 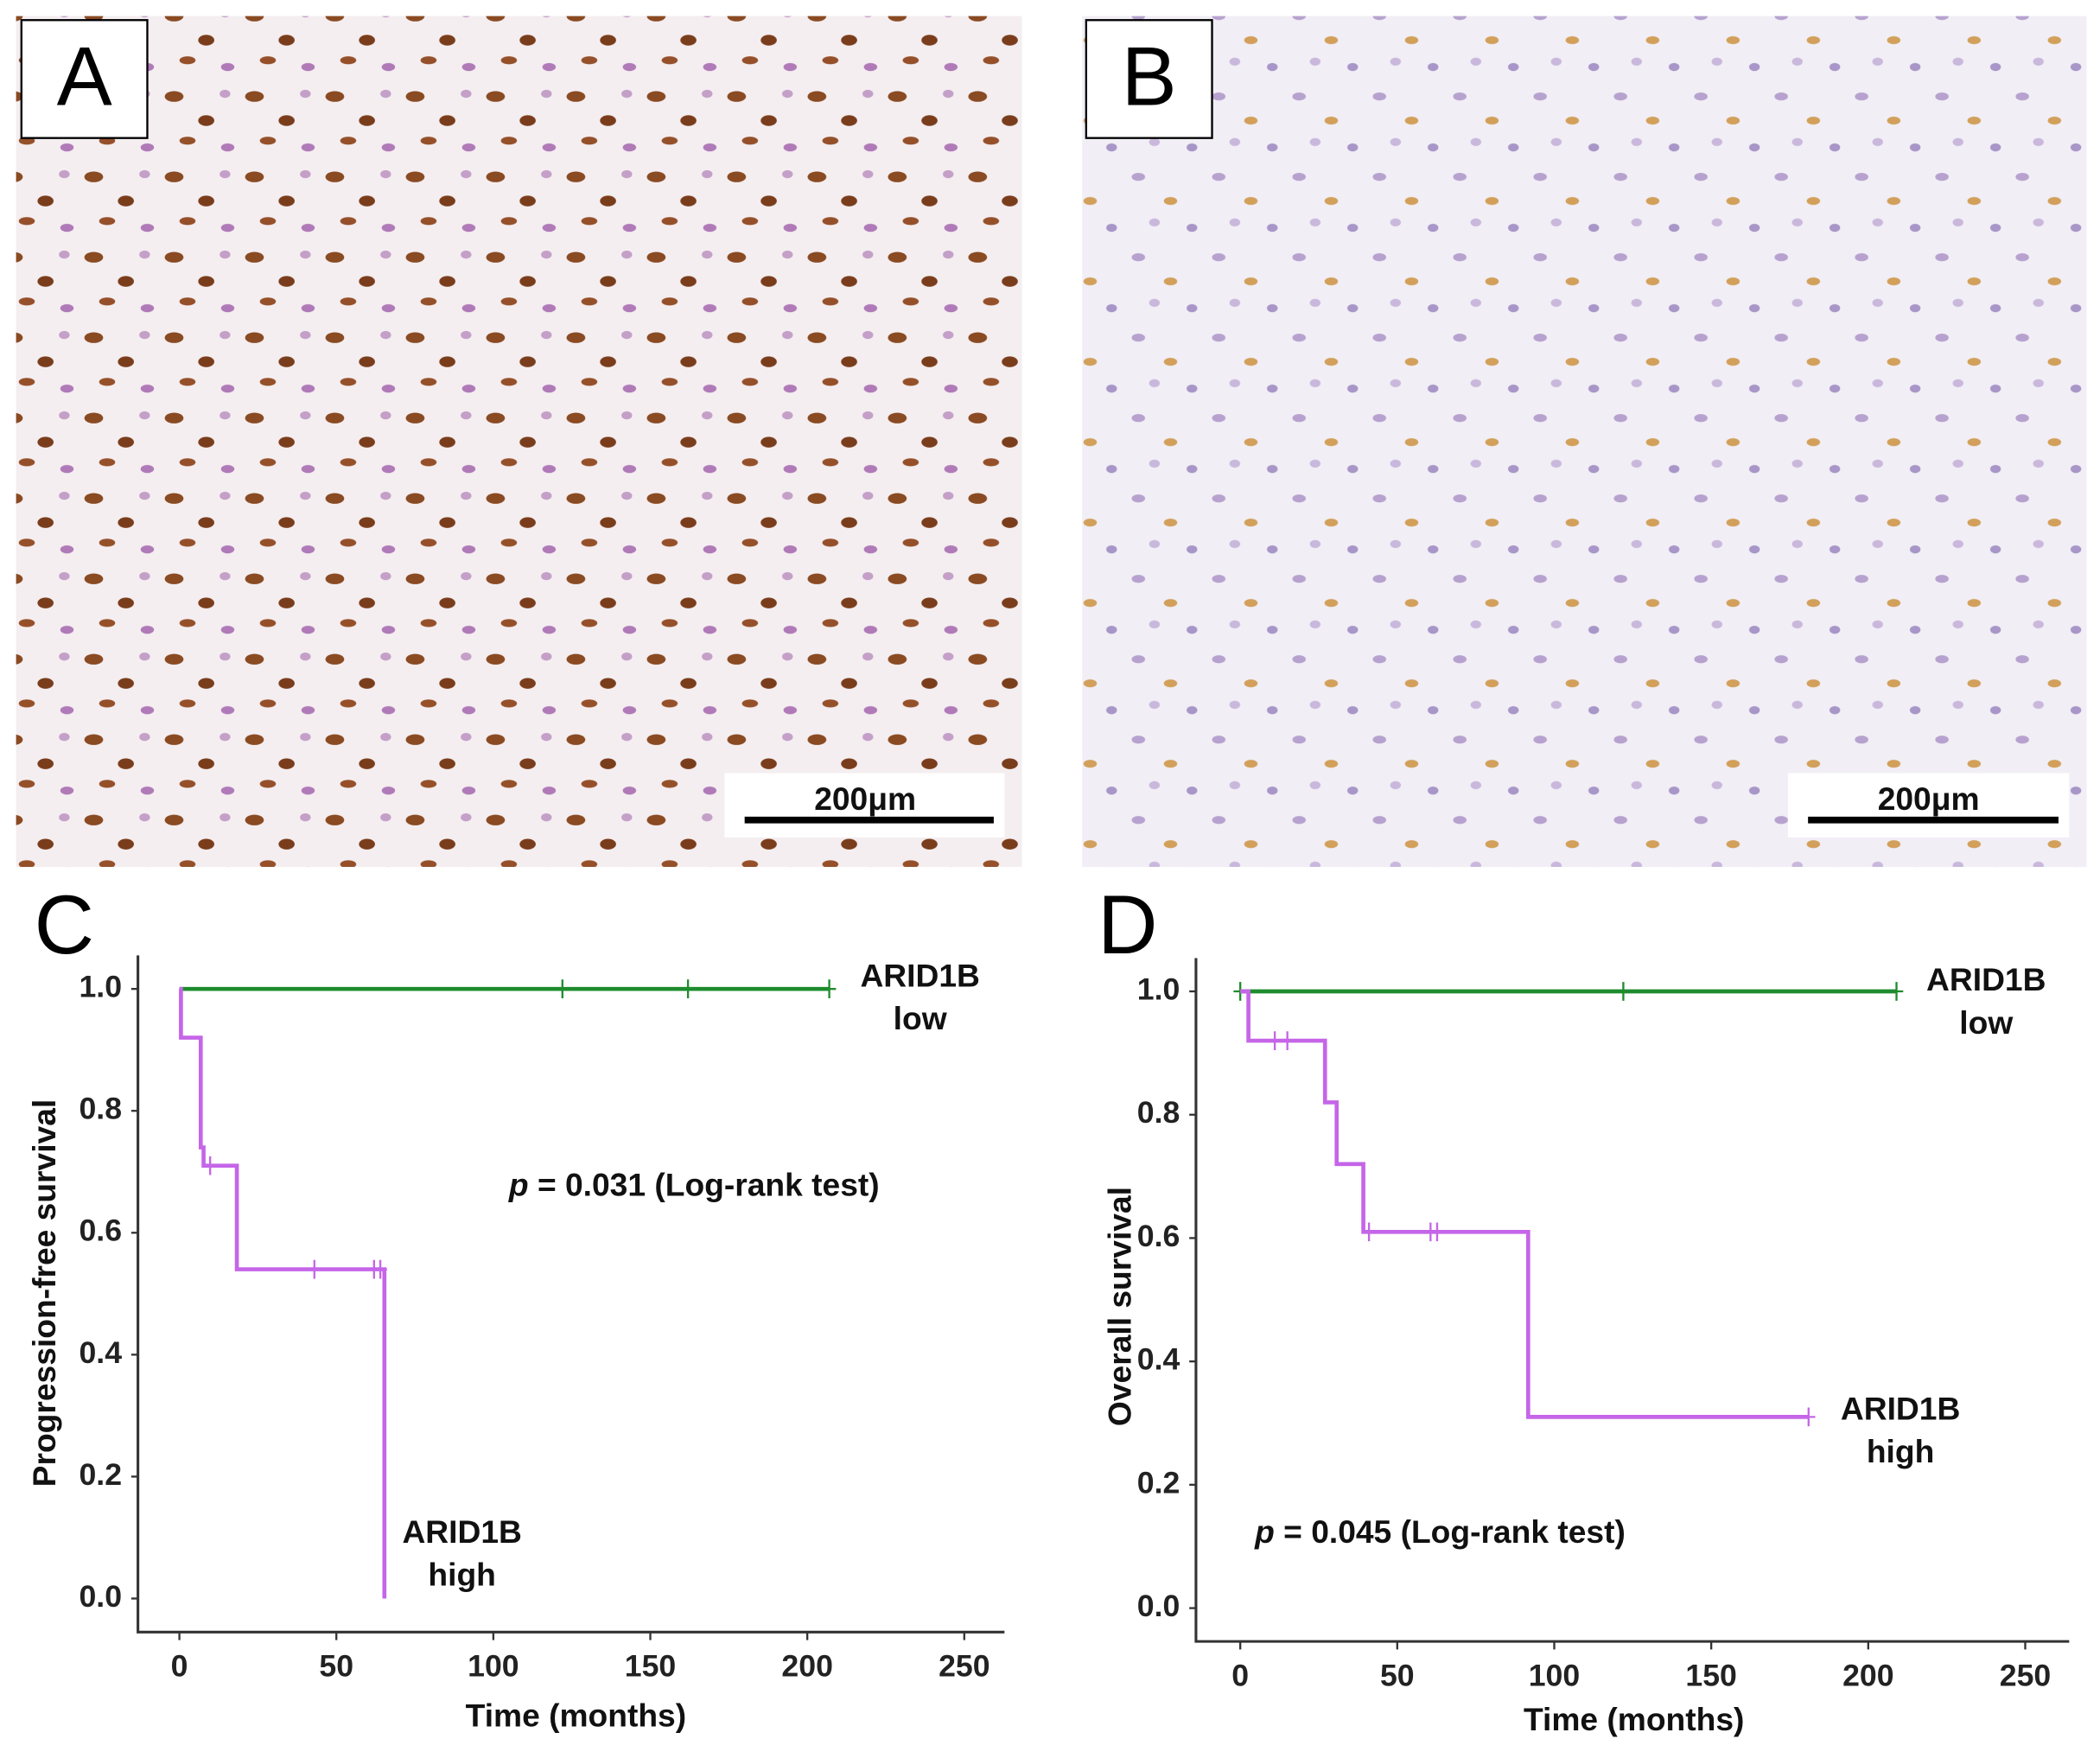 I want to click on panel-label: D, so click(x=1127, y=925).